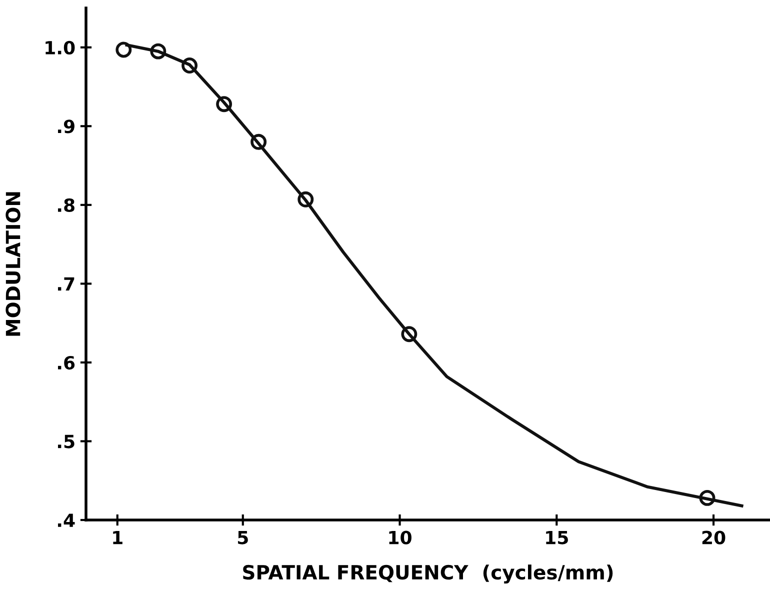  Describe the element at coordinates (117, 537) in the screenshot. I see `x-tick-label: 1` at that location.